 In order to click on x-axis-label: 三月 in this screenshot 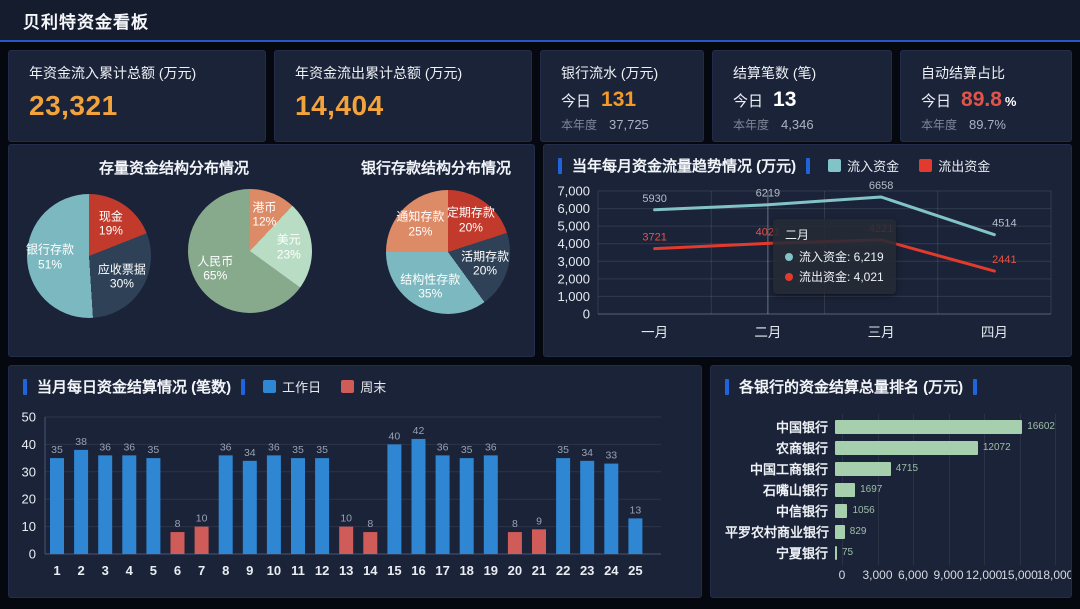, I will do `click(881, 332)`.